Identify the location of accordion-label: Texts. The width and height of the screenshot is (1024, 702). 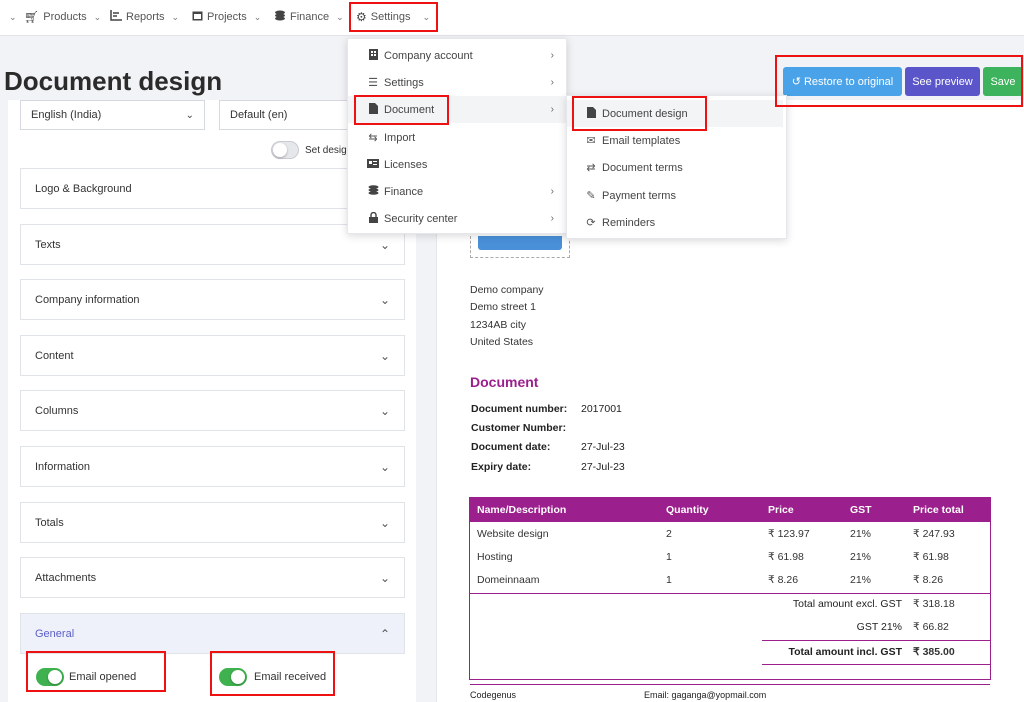
(48, 244).